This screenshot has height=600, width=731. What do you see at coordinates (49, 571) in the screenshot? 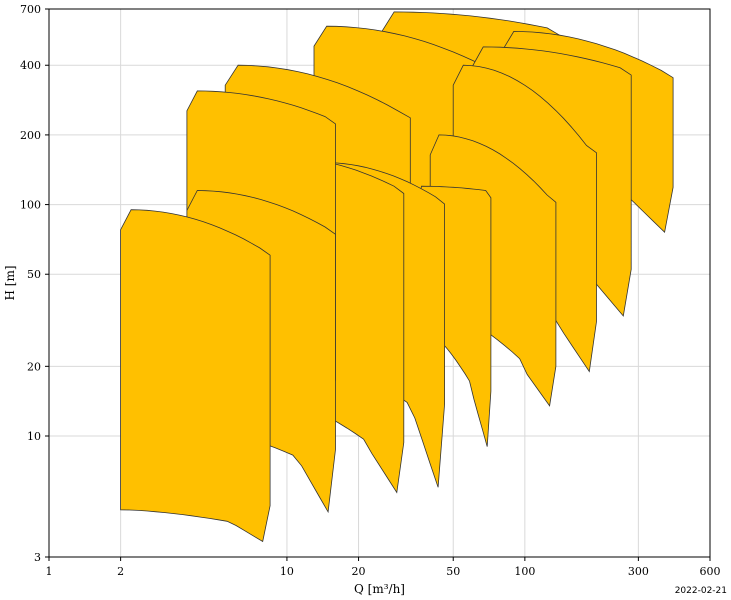
I see `x-tick-label: 1` at bounding box center [49, 571].